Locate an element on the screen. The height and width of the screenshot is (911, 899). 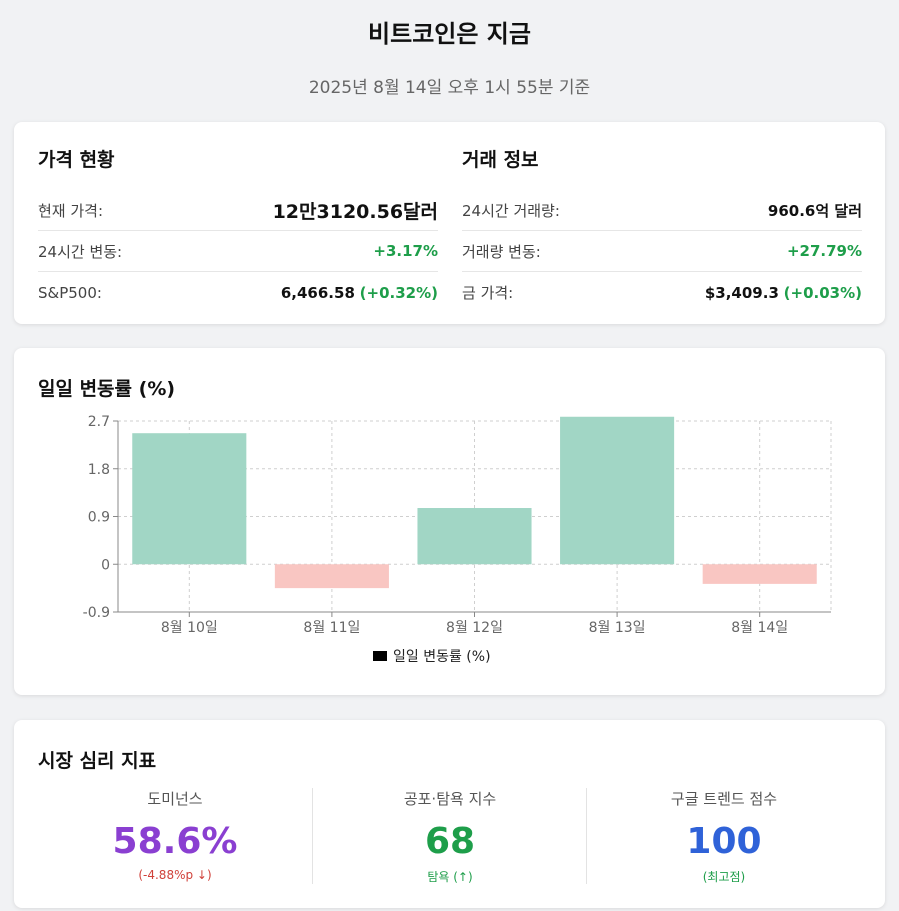
fear-greed-indicator: 공포·탐욕 지수 68 탐욕 (↑) is located at coordinates (450, 836).